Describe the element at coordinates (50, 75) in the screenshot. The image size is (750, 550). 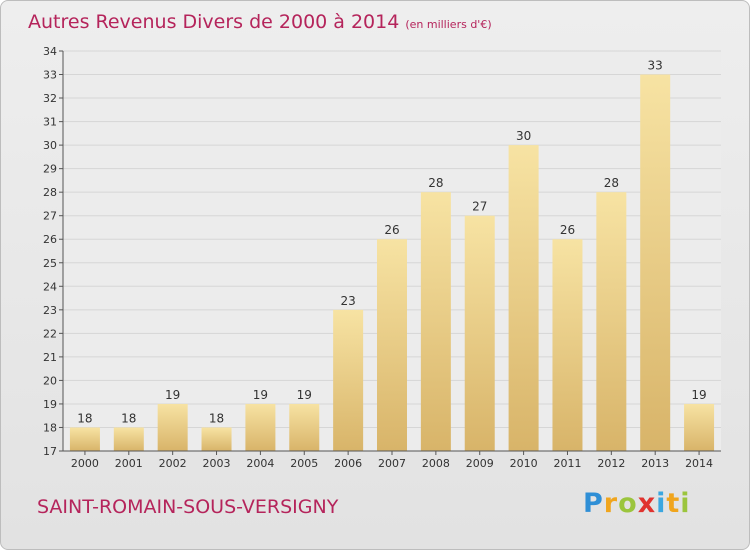
I see `y-tick-label: 33` at that location.